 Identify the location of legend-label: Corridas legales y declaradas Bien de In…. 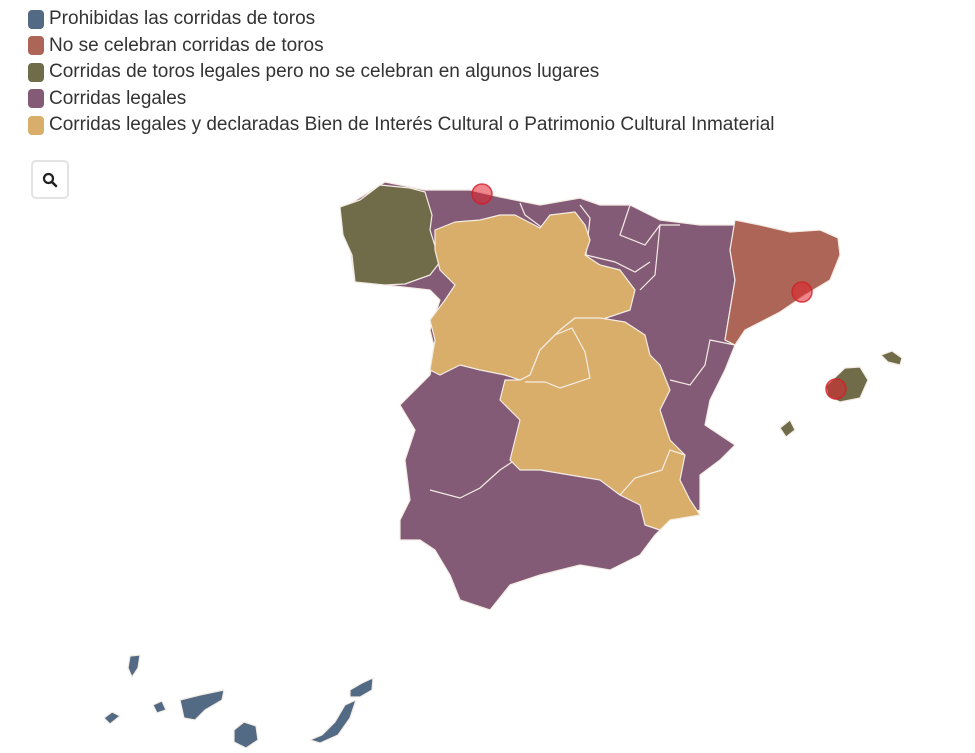
(412, 125).